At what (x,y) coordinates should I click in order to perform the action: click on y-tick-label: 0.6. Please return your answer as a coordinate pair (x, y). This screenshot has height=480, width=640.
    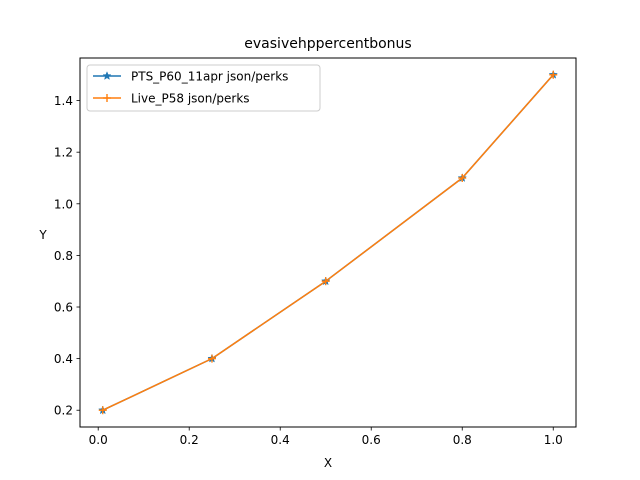
    Looking at the image, I should click on (63, 308).